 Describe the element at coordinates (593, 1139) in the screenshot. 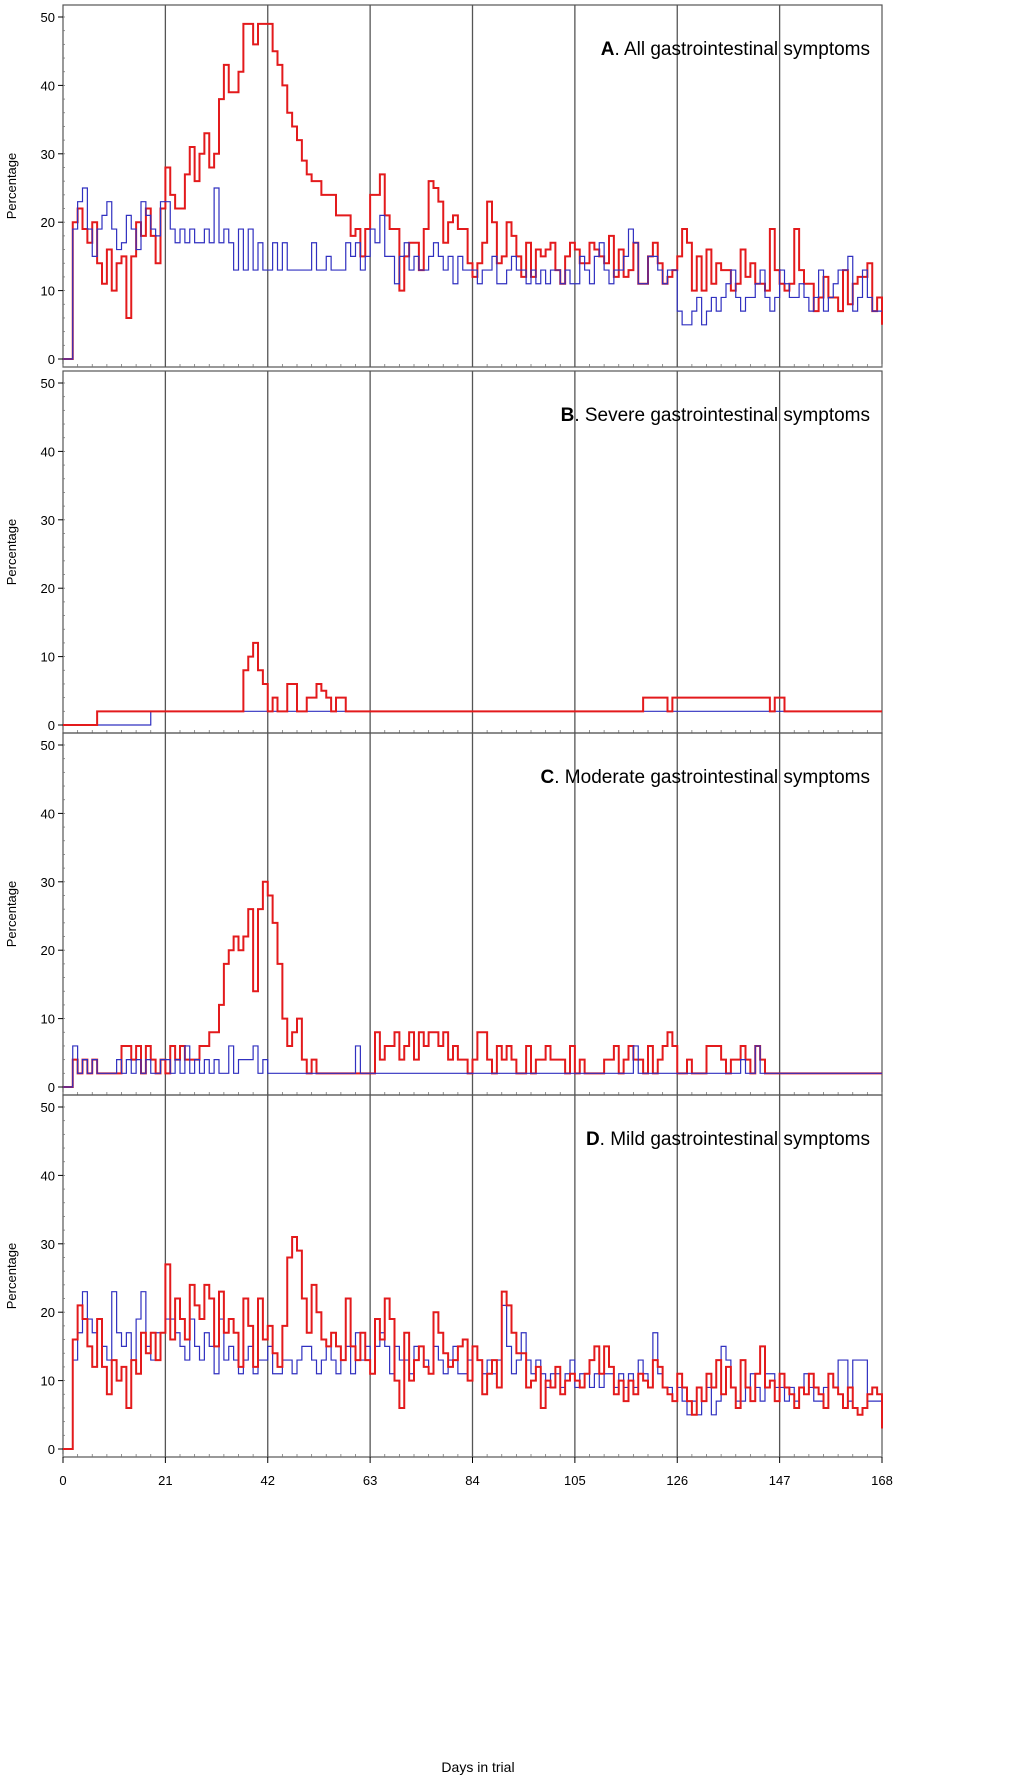

I see `panel-title-letter: D` at that location.